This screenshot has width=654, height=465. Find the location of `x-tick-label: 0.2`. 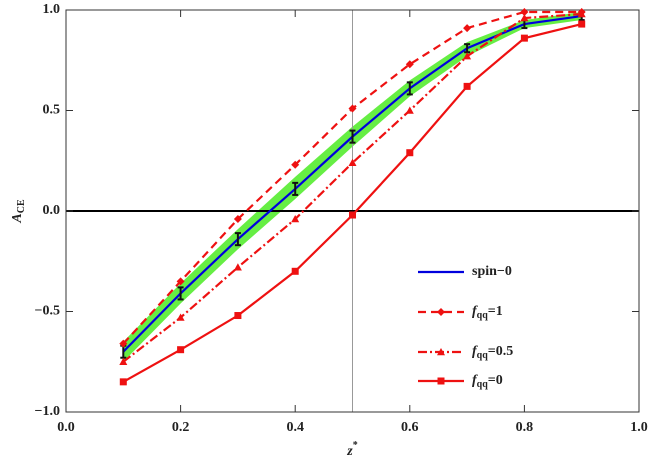

x-tick-label: 0.2 is located at coordinates (181, 427).